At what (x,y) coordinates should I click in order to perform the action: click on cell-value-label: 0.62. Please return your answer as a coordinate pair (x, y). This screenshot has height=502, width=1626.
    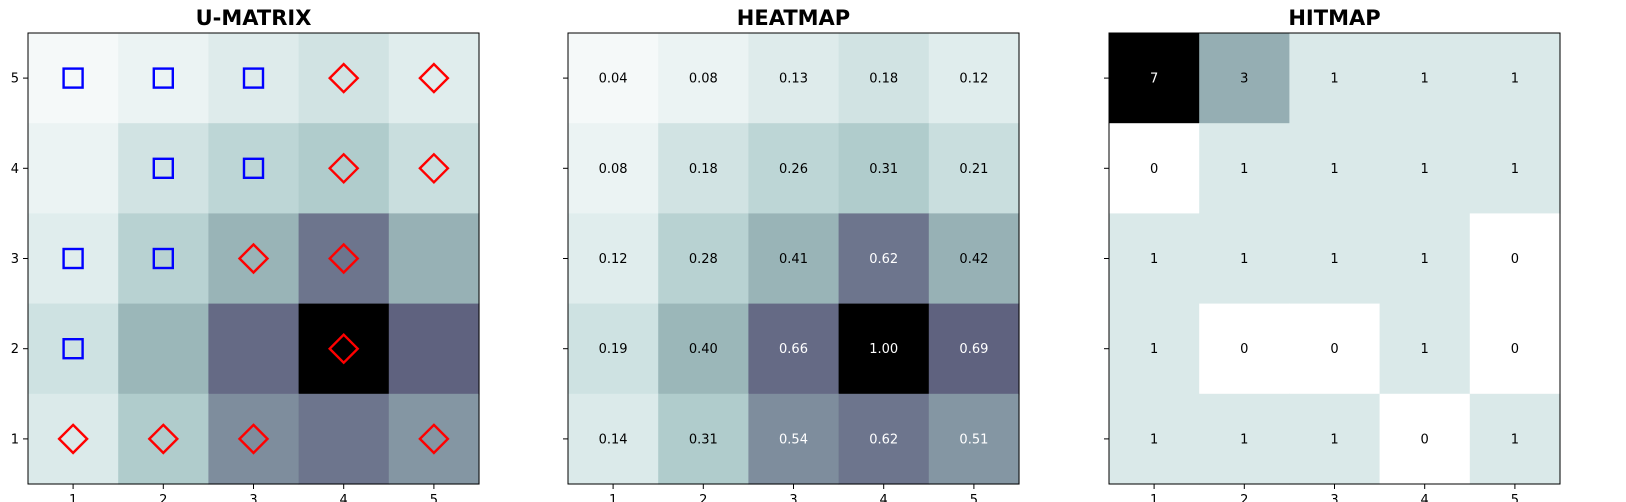
    Looking at the image, I should click on (883, 439).